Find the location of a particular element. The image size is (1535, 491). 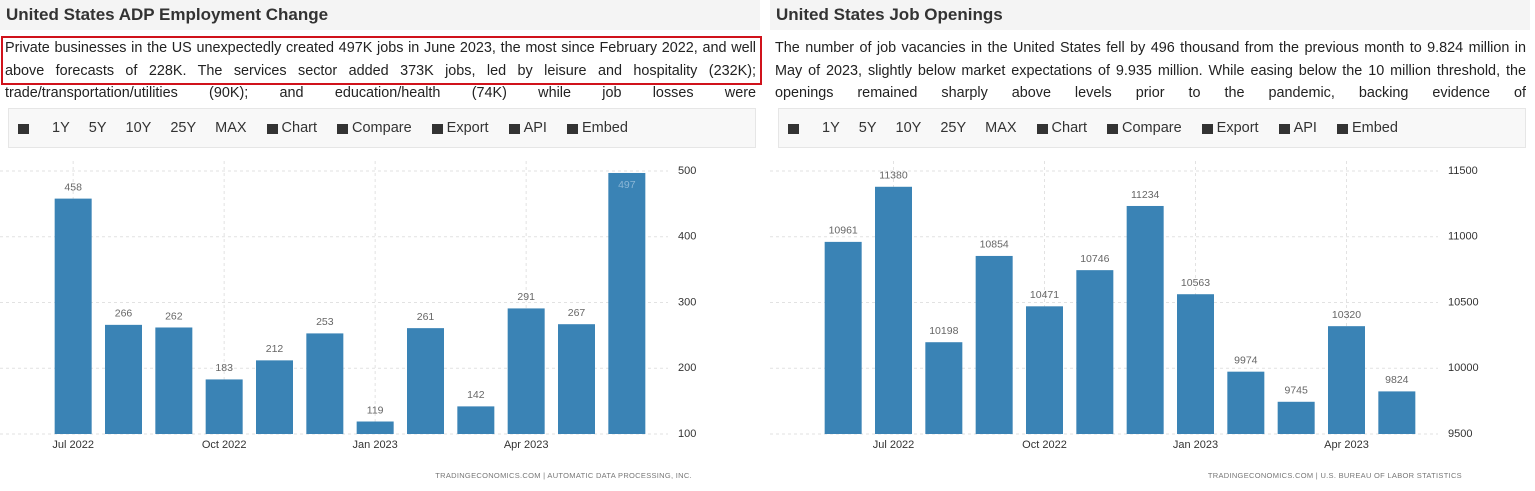

y-tick-label: 10500 is located at coordinates (1463, 302).